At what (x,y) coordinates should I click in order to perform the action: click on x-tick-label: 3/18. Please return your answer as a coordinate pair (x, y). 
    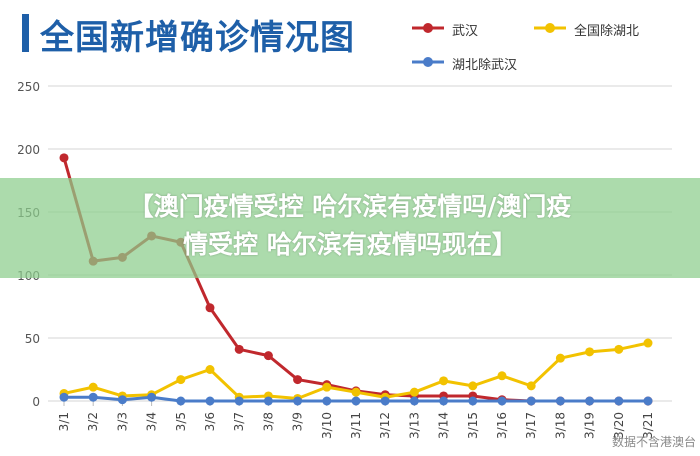
    Looking at the image, I should click on (560, 425).